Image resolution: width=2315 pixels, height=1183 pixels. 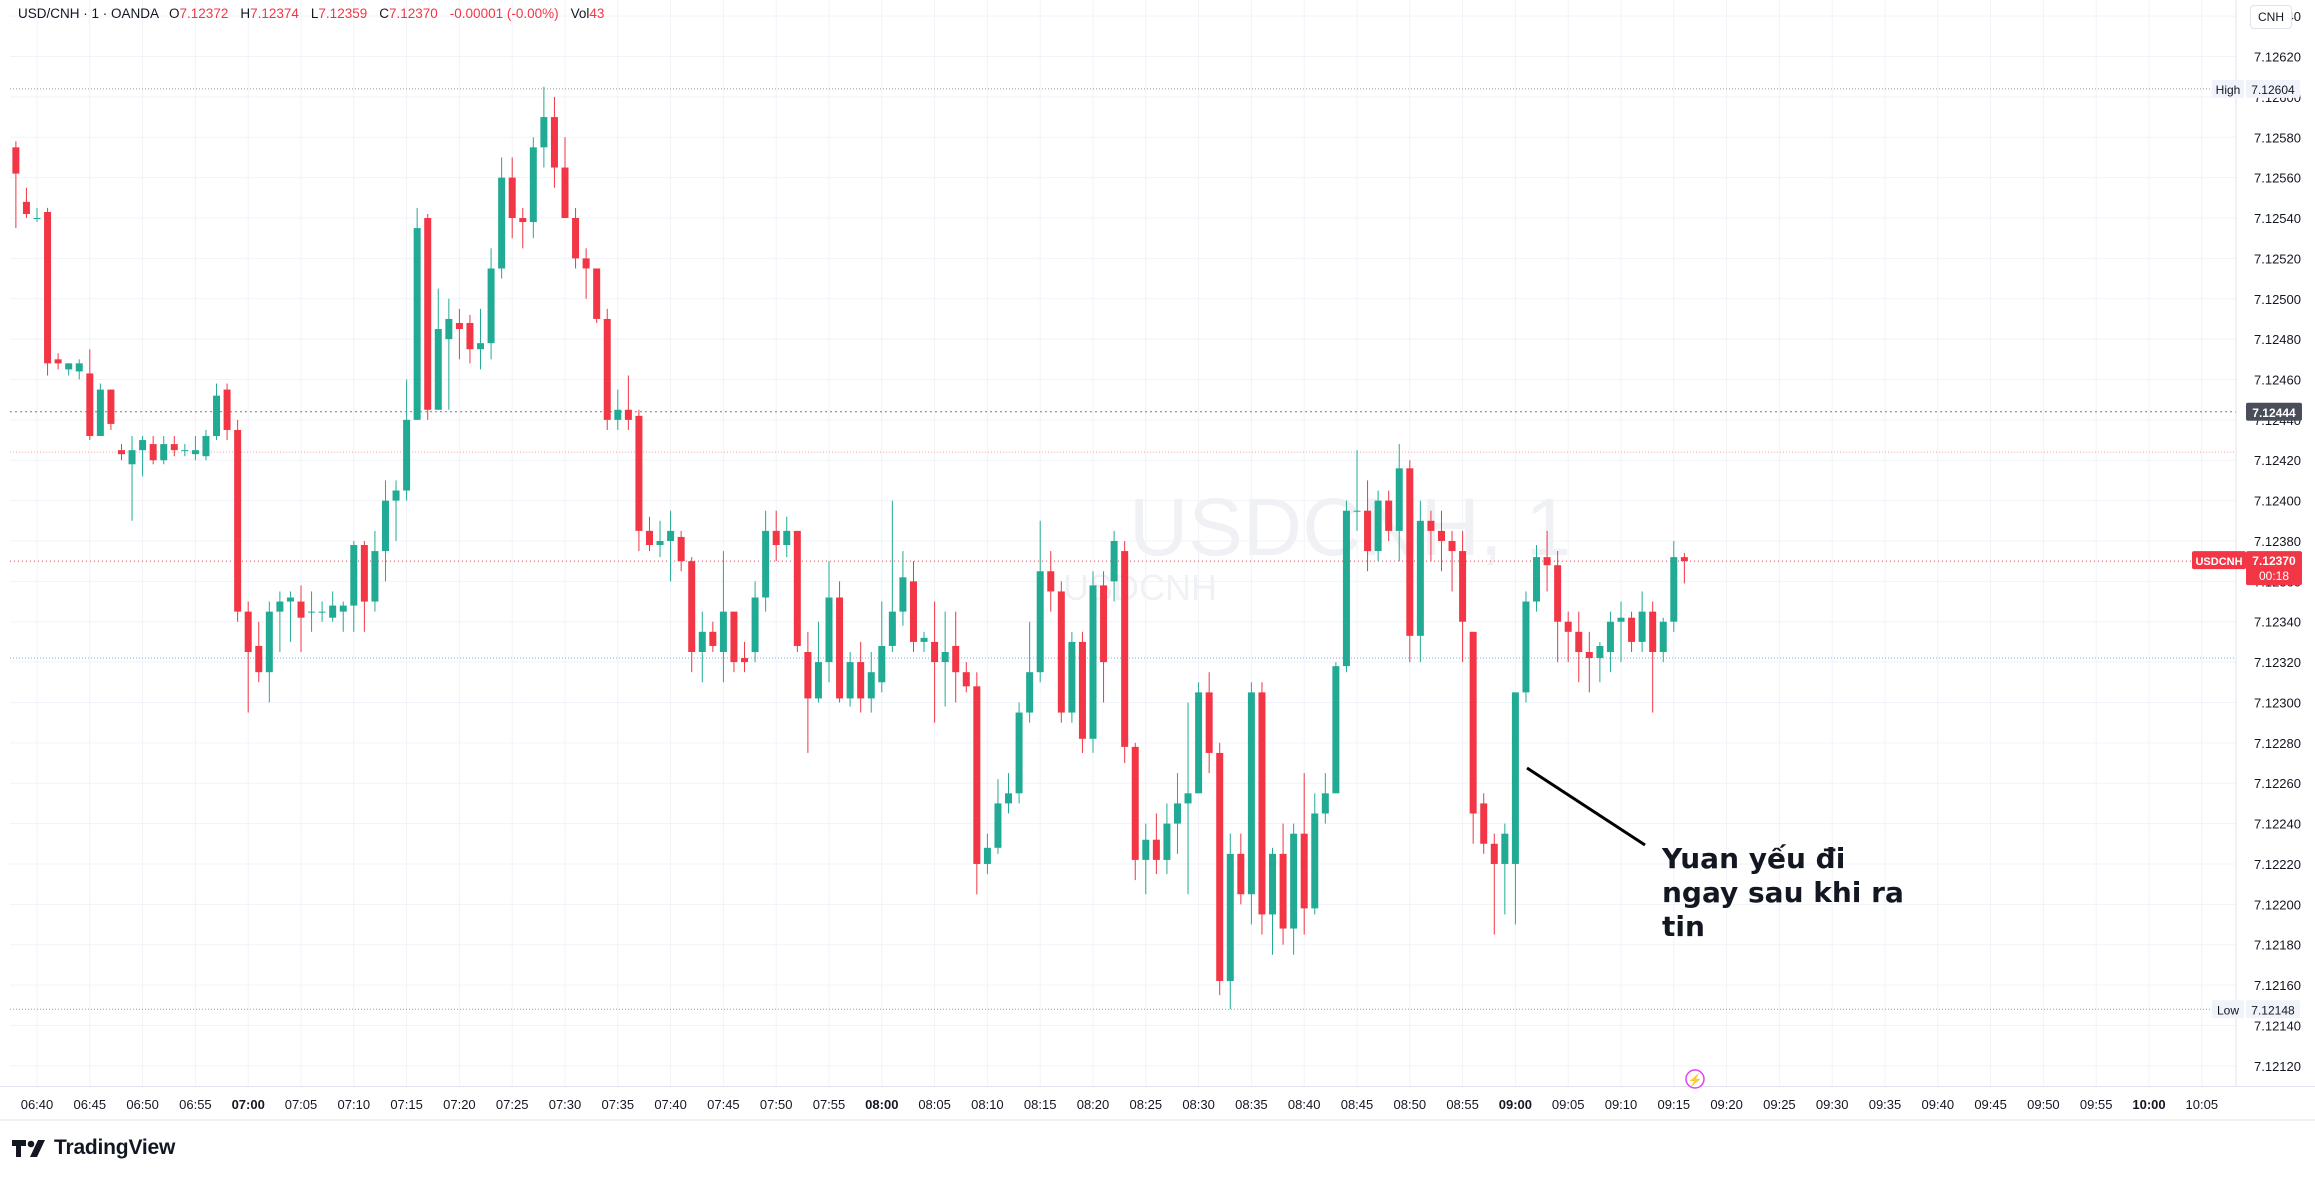 I want to click on x-tick-label: 07:40, so click(x=670, y=1104).